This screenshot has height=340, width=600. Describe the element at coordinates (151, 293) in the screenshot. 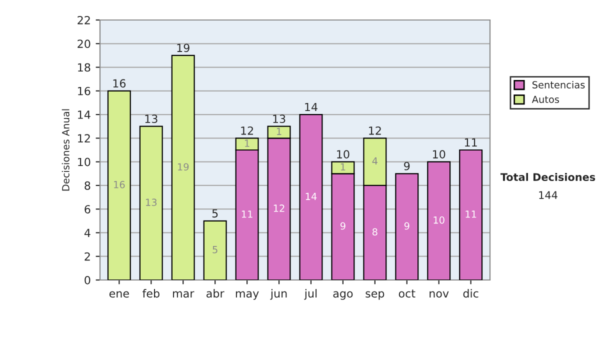

I see `x-tick-label: feb` at that location.